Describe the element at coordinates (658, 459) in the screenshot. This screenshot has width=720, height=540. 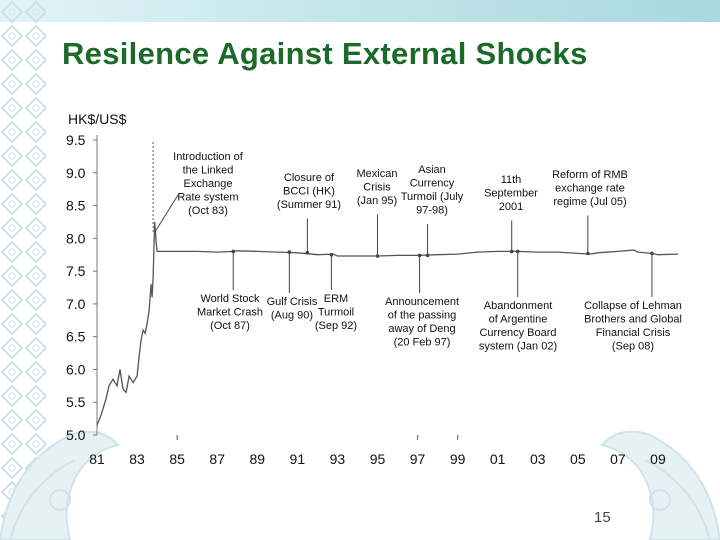
I see `x-tick-label: 09` at that location.